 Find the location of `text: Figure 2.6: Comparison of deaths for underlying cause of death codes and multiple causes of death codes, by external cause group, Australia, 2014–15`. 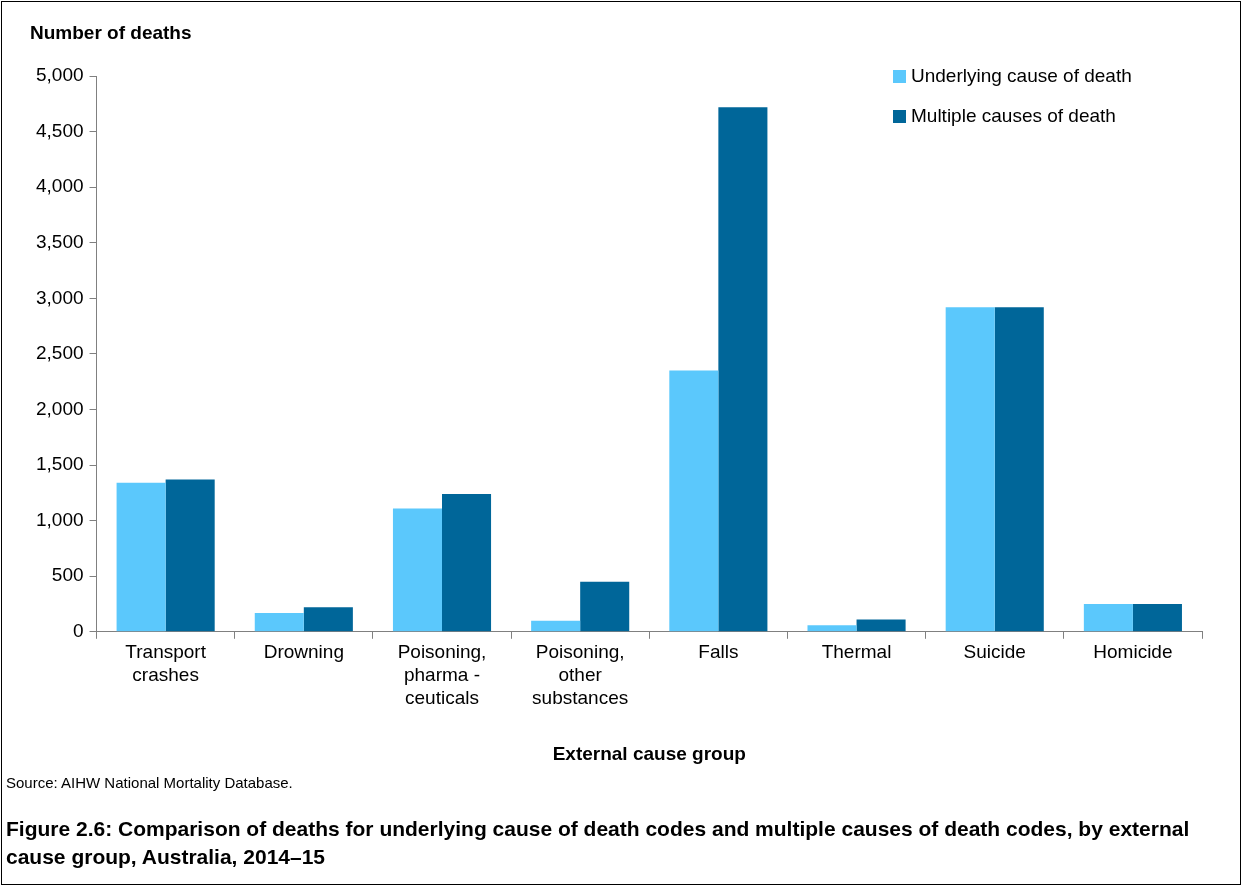

text: Figure 2.6: Comparison of deaths for underlying cause of death codes and multiple causes of death codes, by external cause group, Australia, 2014–15 is located at coordinates (598, 843).